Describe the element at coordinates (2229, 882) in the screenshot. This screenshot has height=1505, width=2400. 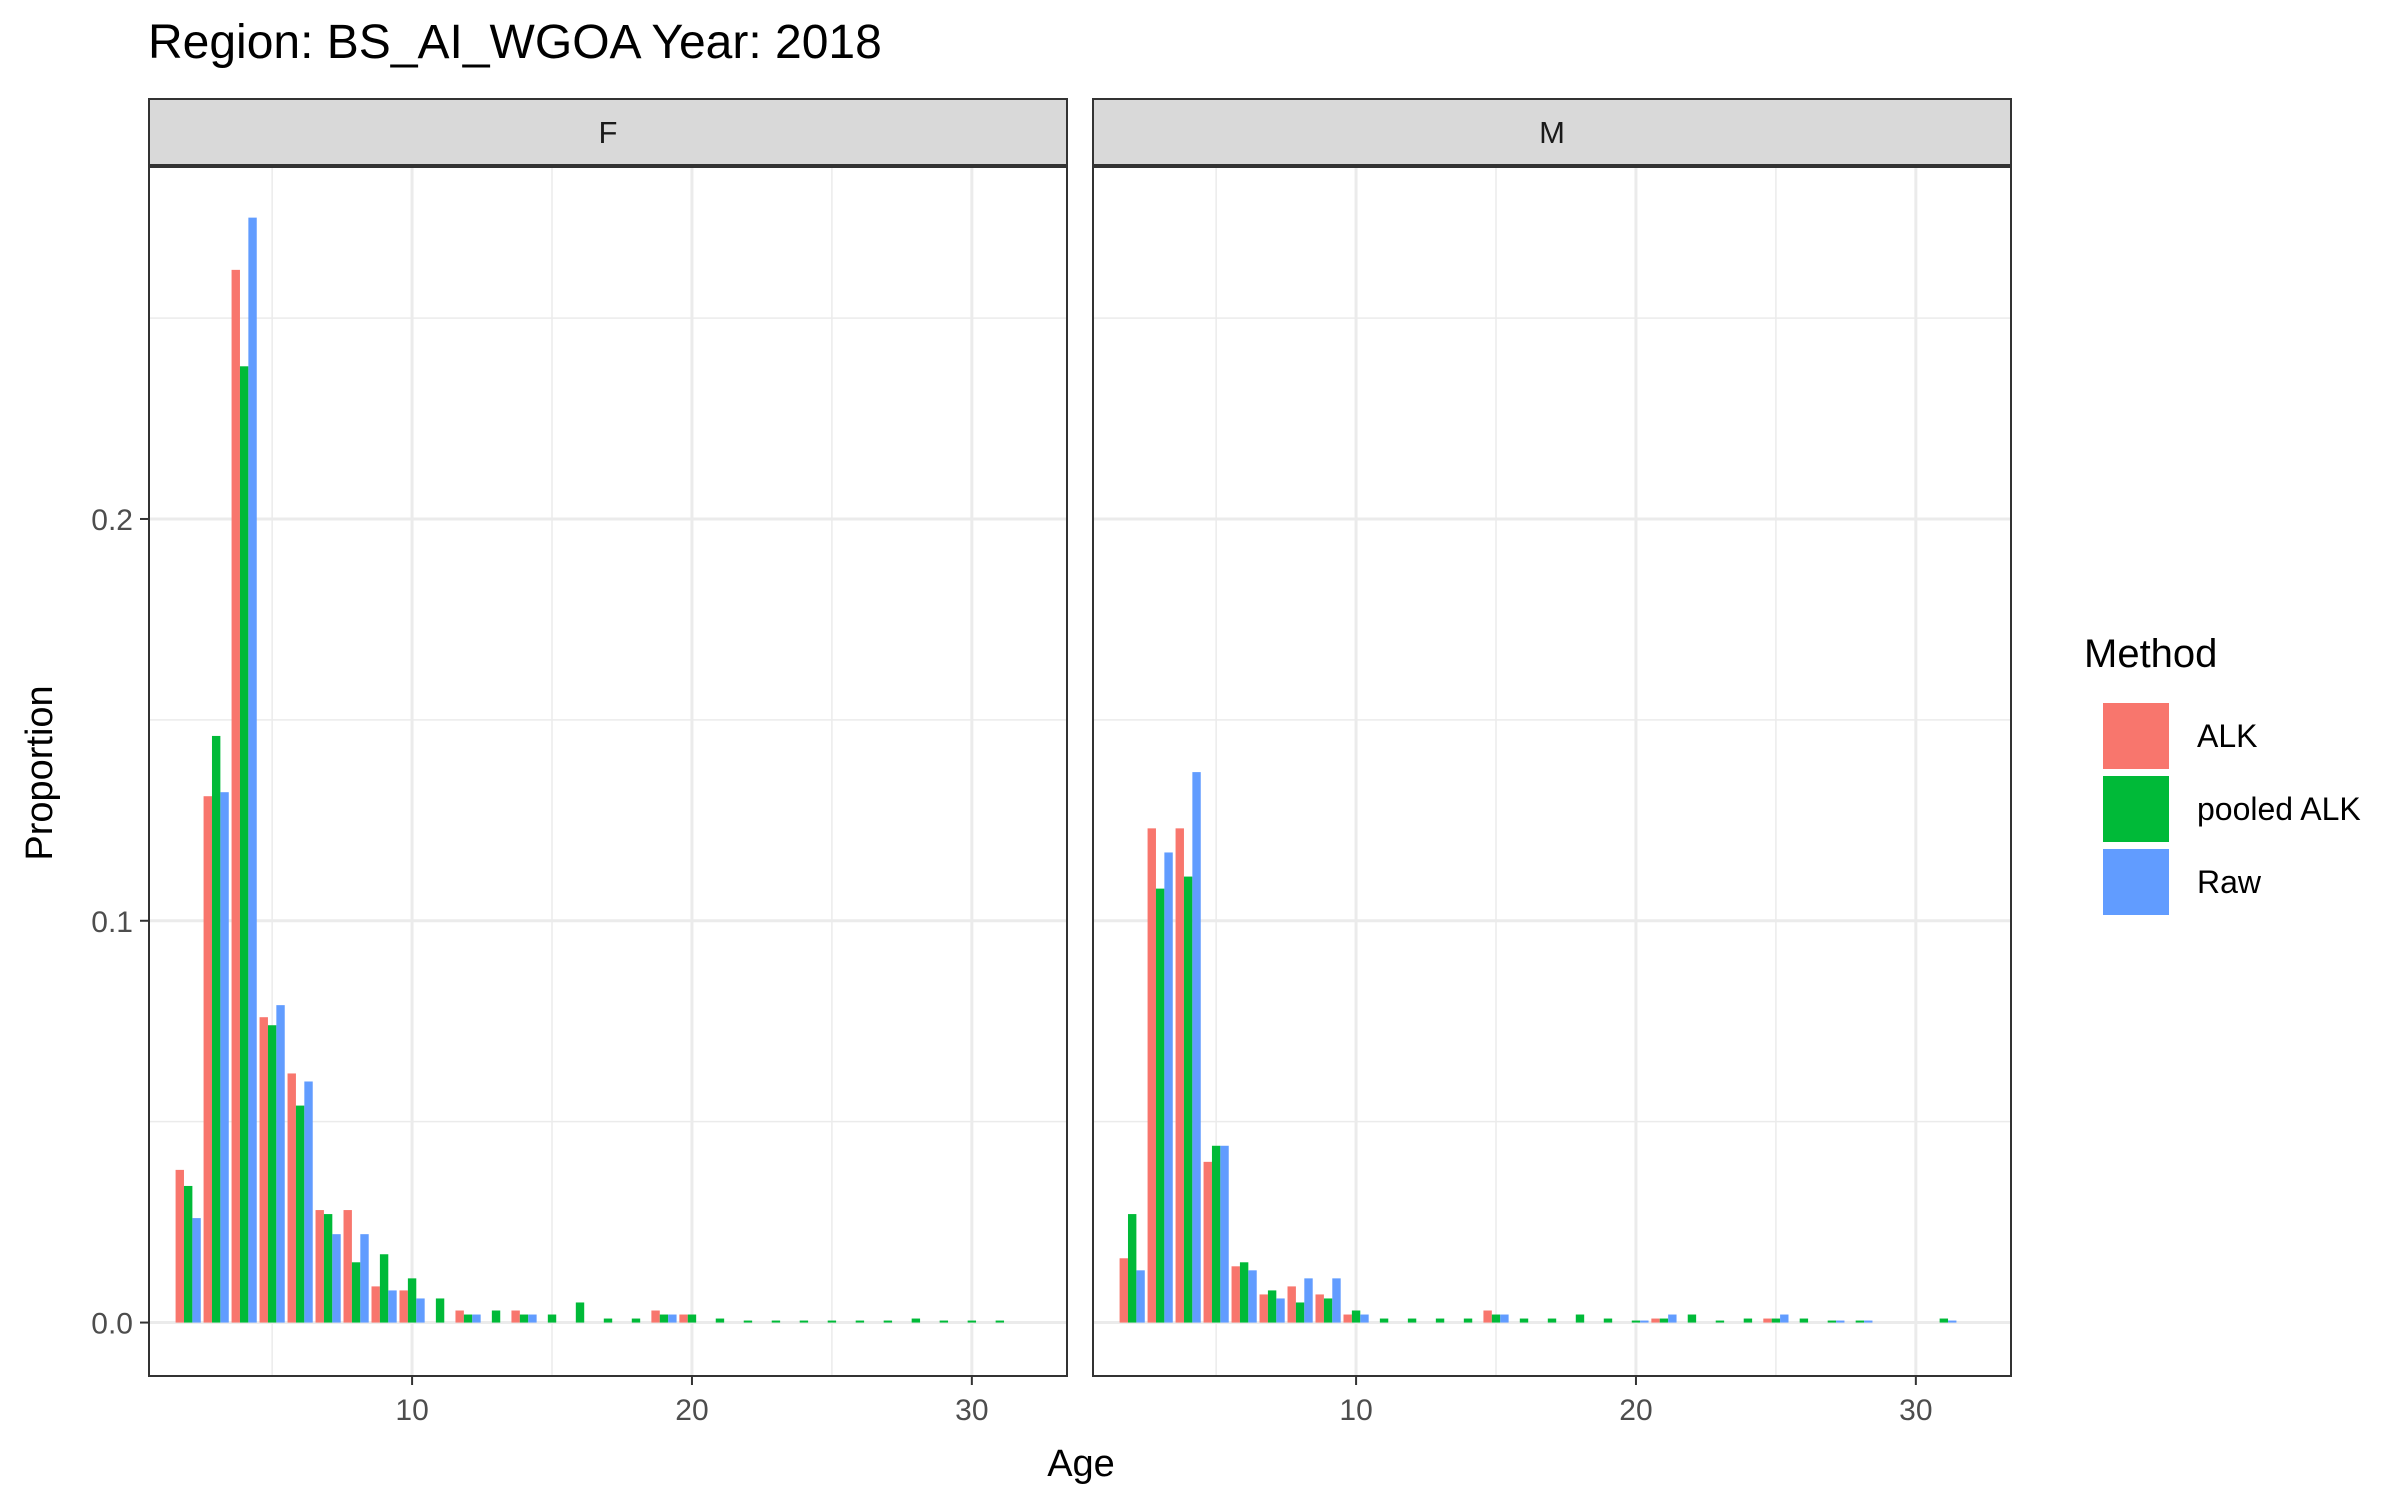
I see `legend-label-raw: Raw` at that location.